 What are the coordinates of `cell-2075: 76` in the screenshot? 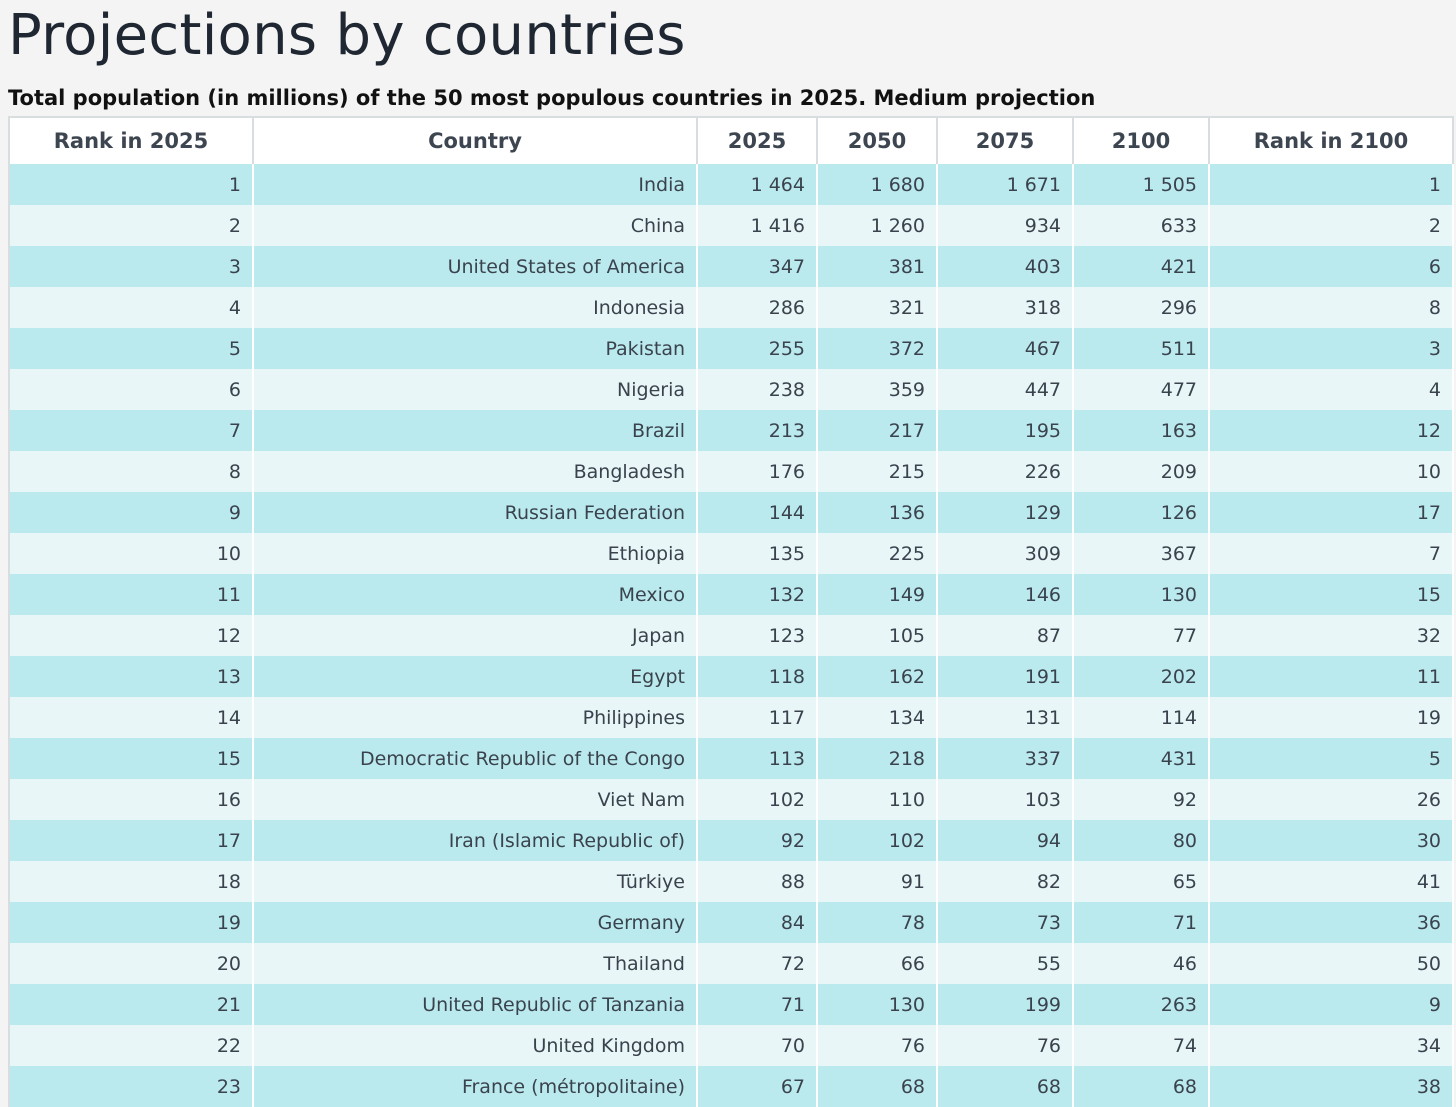 It's located at (1005, 1045).